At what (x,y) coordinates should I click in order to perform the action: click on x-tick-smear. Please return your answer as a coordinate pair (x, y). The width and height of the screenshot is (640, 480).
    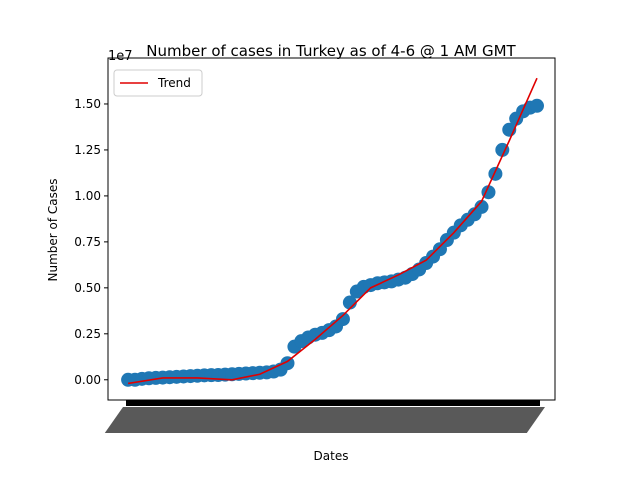
    Looking at the image, I should click on (325, 416).